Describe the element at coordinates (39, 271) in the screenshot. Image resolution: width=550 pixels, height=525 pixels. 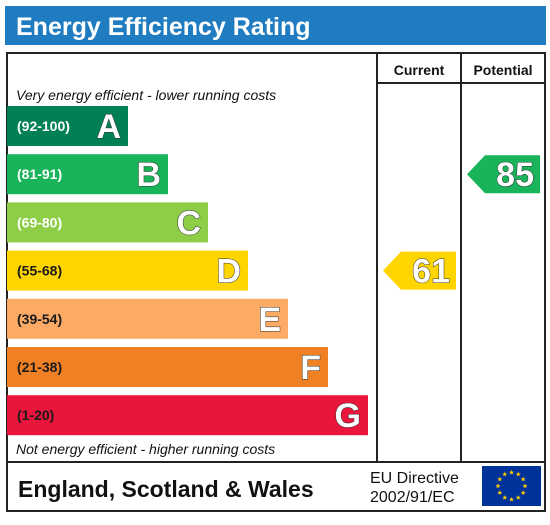
I see `band-range: (55-68)` at that location.